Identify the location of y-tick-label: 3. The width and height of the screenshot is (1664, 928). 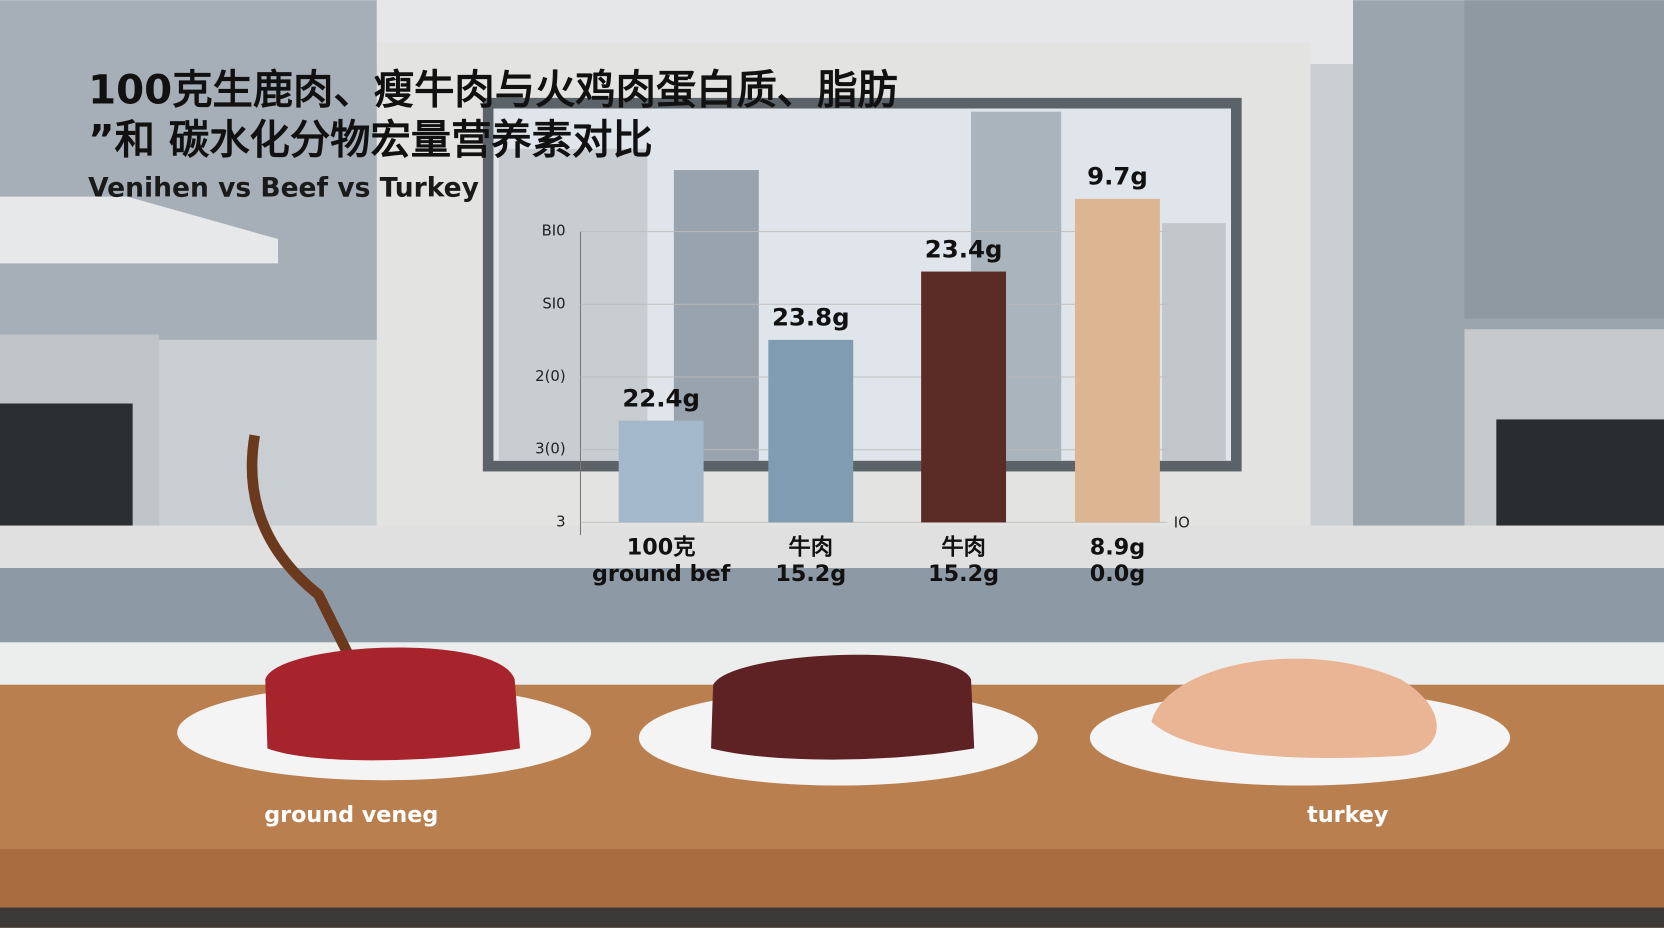
(560, 521).